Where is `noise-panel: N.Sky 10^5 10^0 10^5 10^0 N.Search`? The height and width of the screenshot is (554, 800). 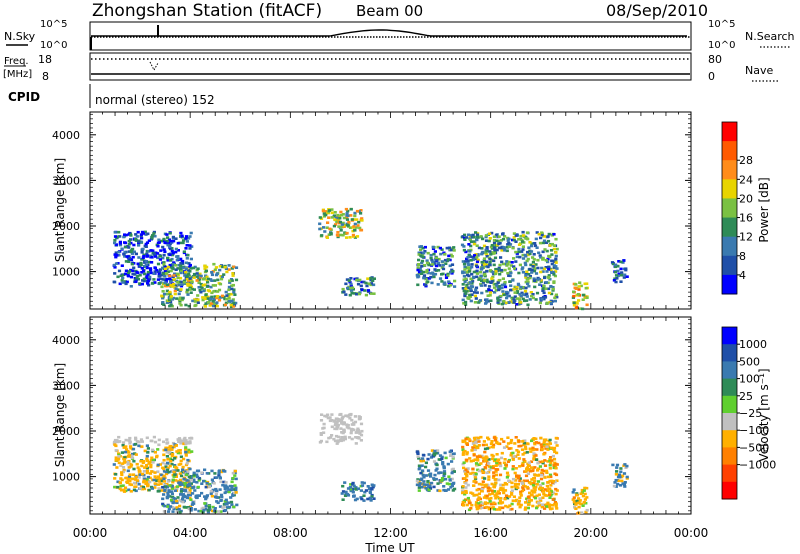
noise-panel: N.Sky 10^5 10^0 10^5 10^0 N.Search is located at coordinates (399, 35).